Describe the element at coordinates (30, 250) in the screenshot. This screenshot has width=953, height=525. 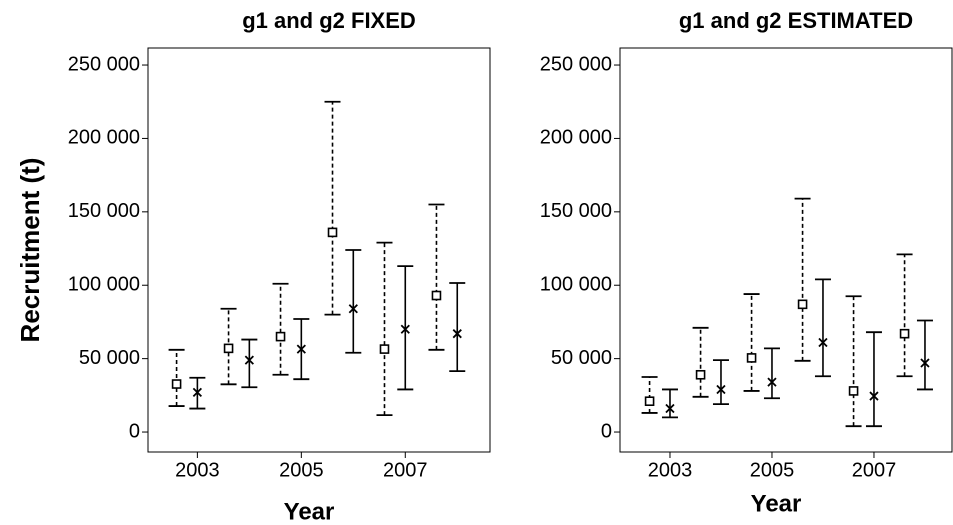
I see `y-axis-label: Recruitment (t)` at that location.